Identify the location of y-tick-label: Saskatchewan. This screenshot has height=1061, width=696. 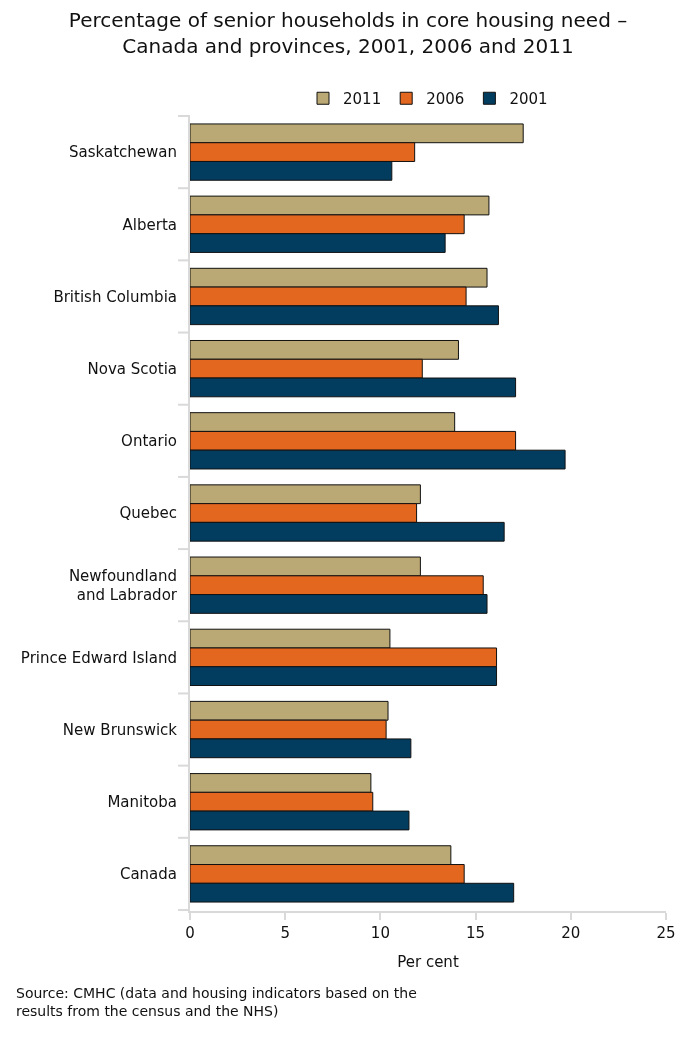
(123, 152).